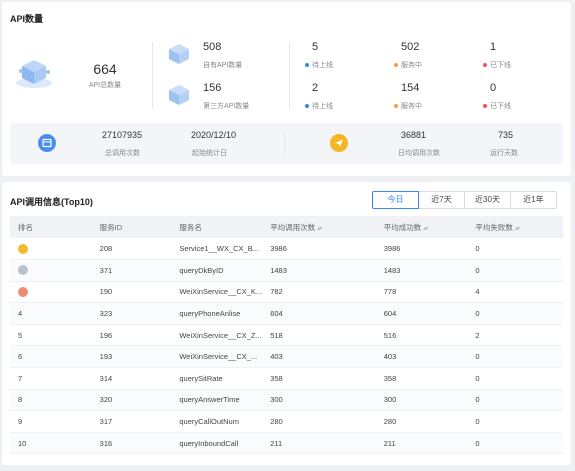  Describe the element at coordinates (51, 202) in the screenshot. I see `top10-title: API调用信息(Top10)` at that location.